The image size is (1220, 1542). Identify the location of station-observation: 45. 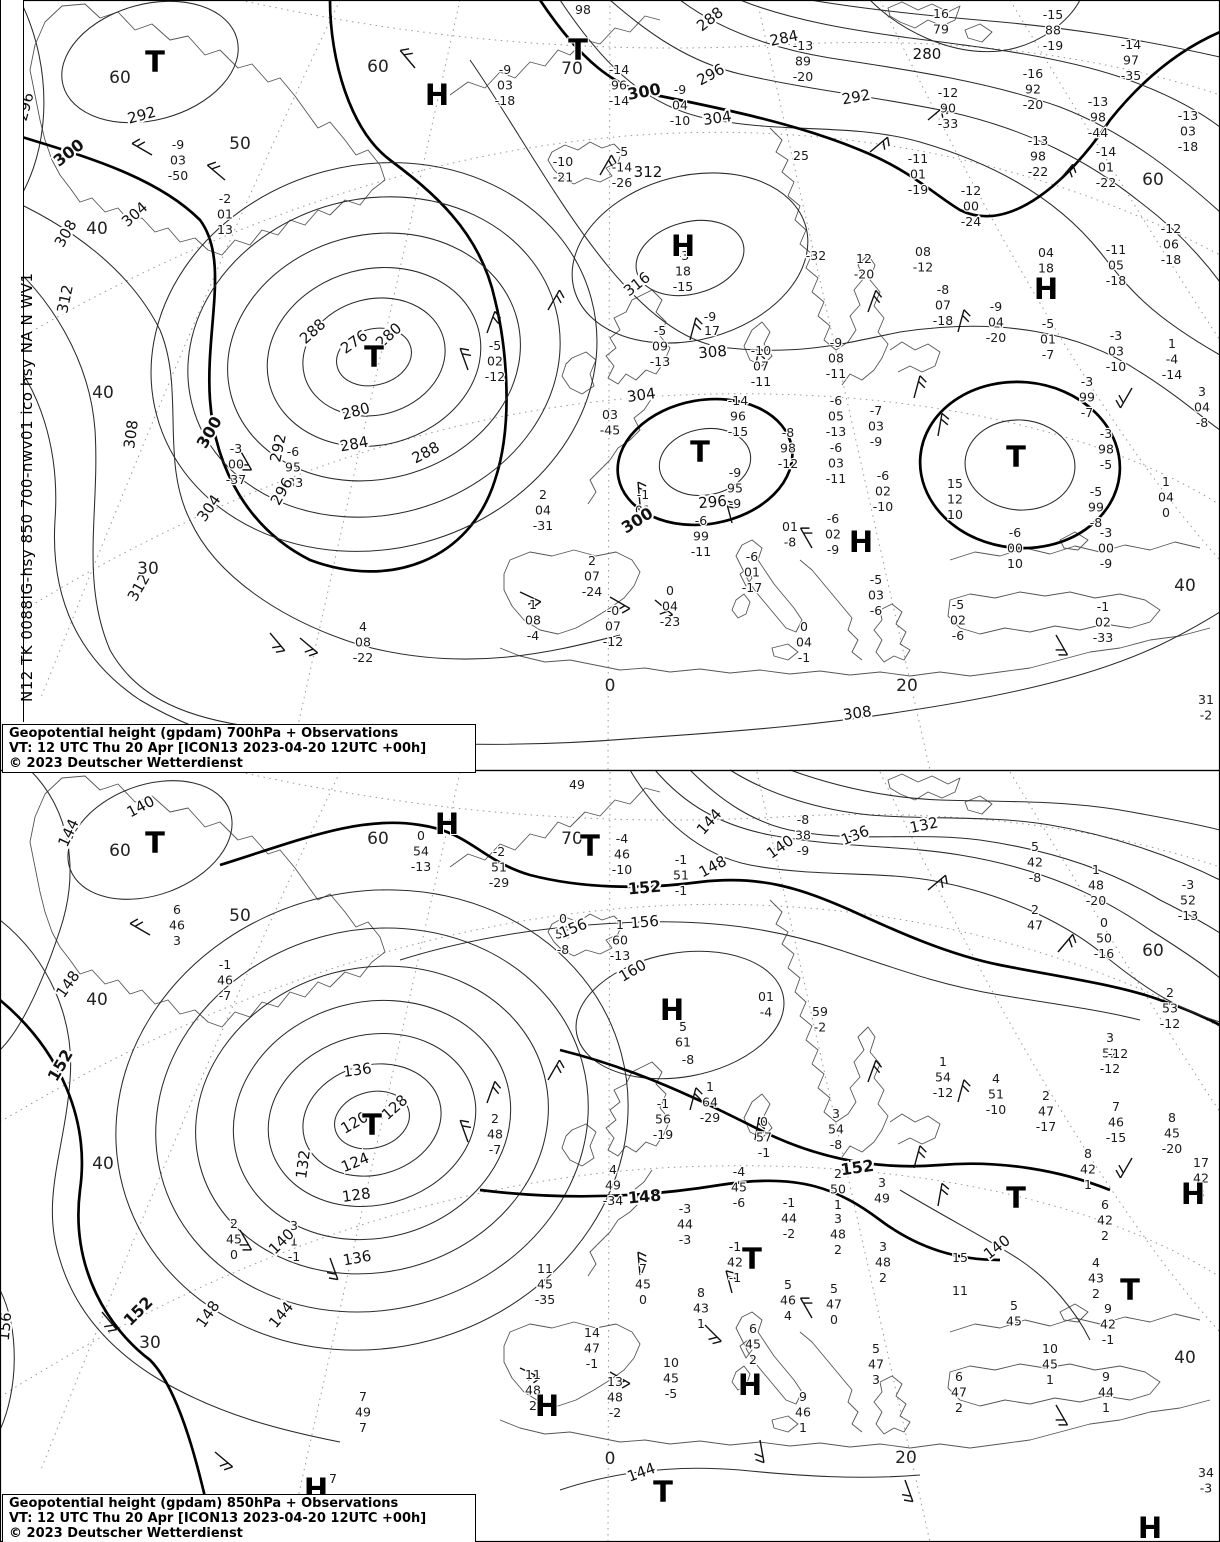
(545, 1284).